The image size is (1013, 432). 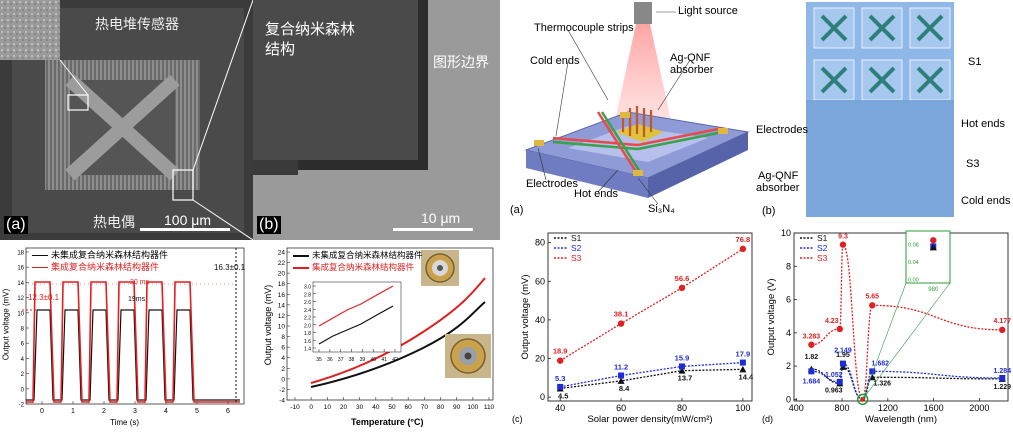 What do you see at coordinates (133, 355) in the screenshot?
I see `pulse-series-black` at bounding box center [133, 355].